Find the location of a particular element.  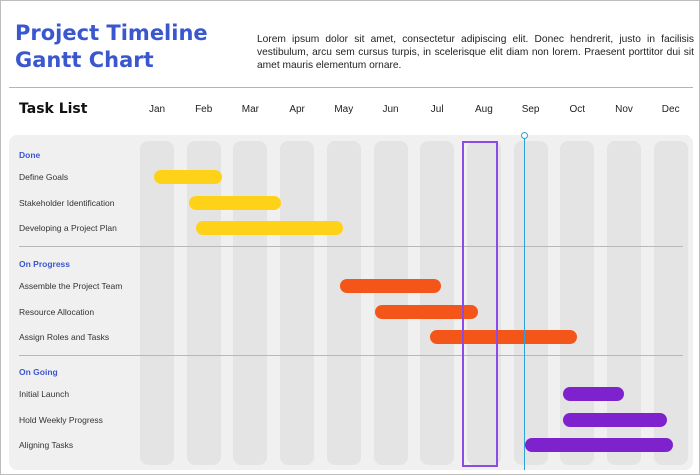

task-label: Hold Weekly Progress is located at coordinates (61, 419).